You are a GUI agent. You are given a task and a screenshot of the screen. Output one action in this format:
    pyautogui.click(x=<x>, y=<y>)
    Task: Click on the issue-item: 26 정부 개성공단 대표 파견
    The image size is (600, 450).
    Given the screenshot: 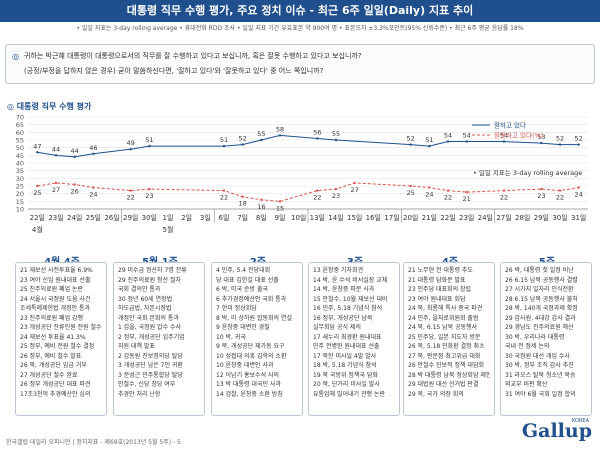 What is the action you would take?
    pyautogui.click(x=55, y=384)
    